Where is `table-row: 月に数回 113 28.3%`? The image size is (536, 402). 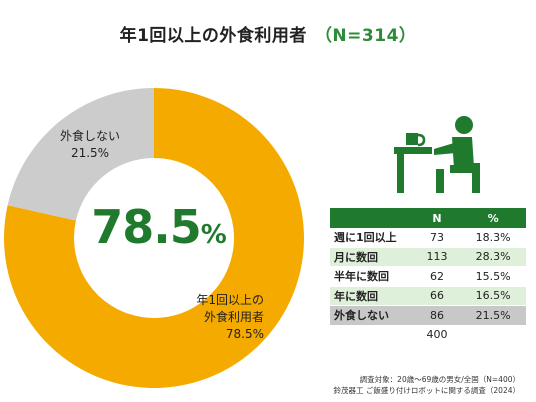 table-row: 月に数回 113 28.3% is located at coordinates (428, 257).